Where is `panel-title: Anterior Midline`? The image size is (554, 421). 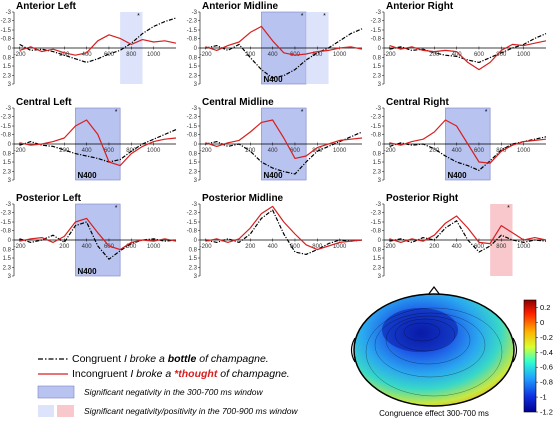
panel-title: Anterior Midline is located at coordinates (240, 6).